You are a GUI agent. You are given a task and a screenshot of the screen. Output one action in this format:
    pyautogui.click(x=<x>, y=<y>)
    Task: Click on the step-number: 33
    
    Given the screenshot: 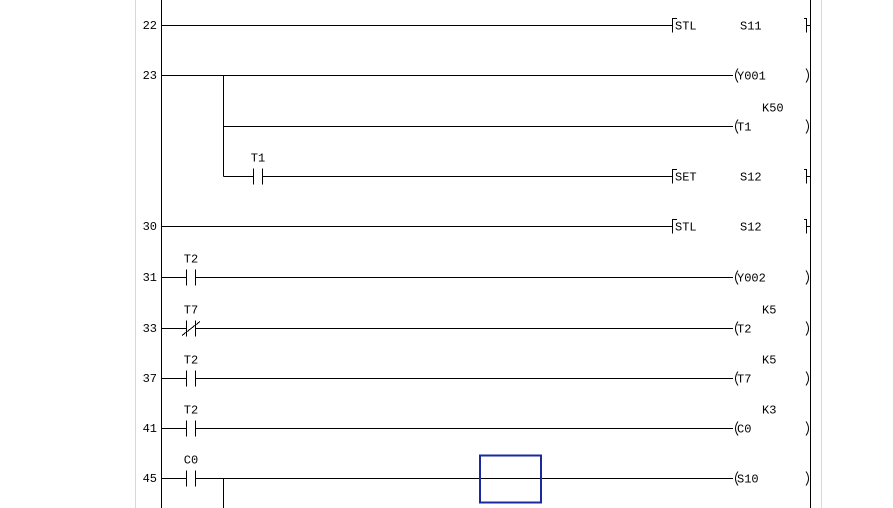 What is the action you would take?
    pyautogui.click(x=150, y=329)
    